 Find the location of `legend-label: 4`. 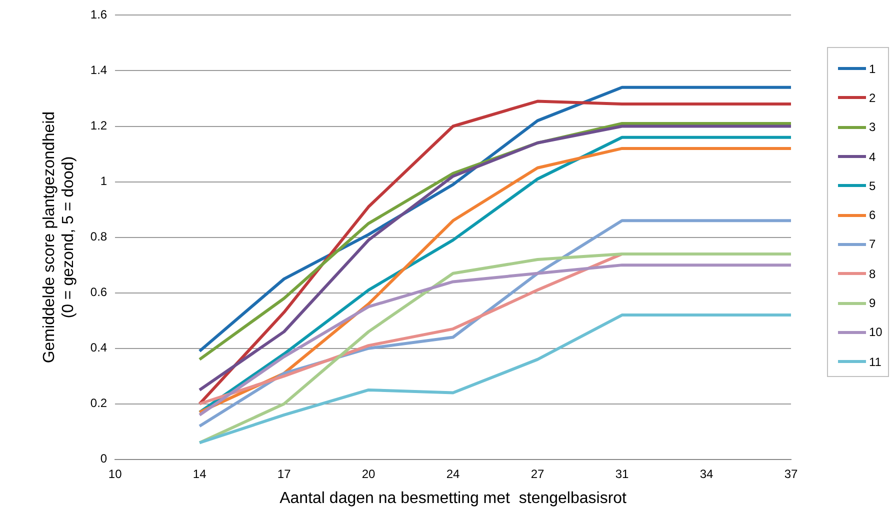

legend-label: 4 is located at coordinates (872, 157).